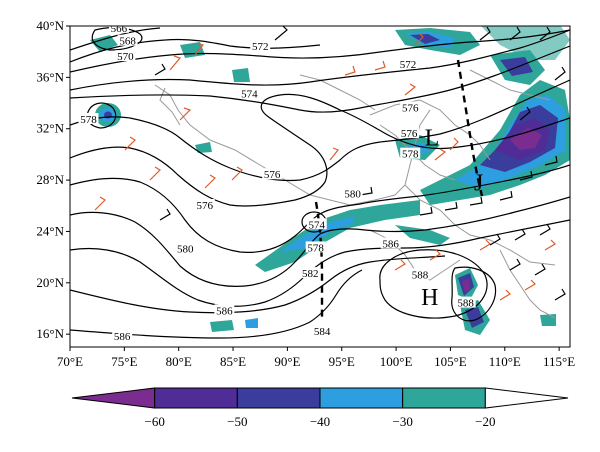 This screenshot has width=600, height=452. I want to click on lon-tick-label: 90°E, so click(287, 361).